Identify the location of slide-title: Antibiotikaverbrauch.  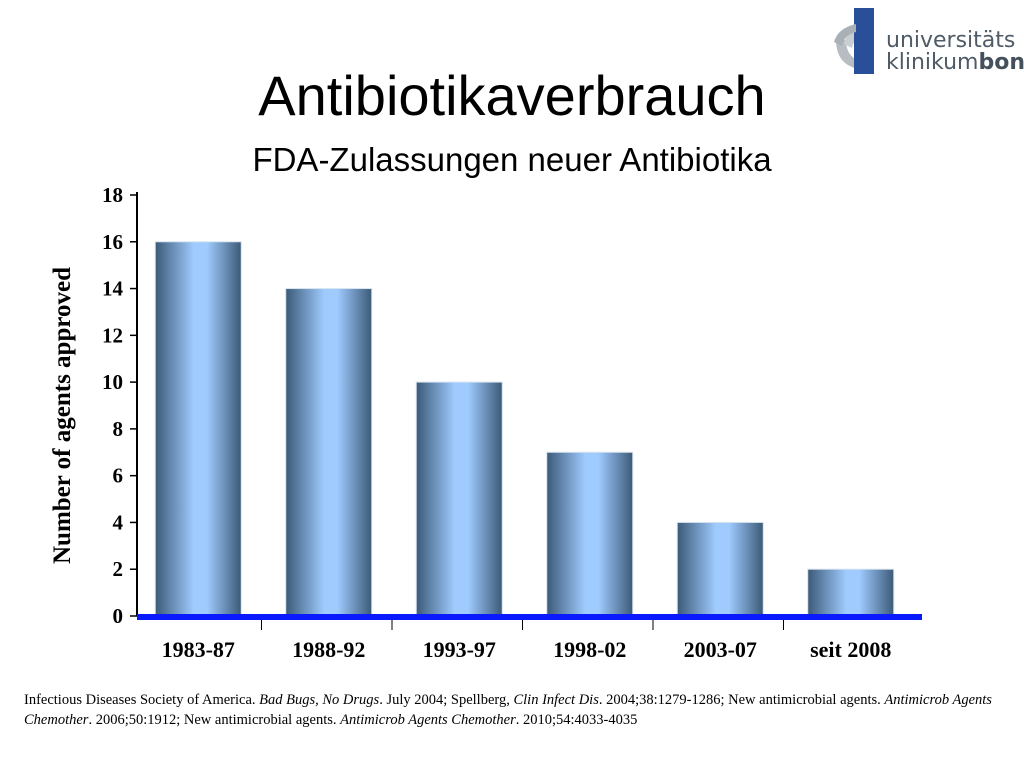
(512, 95).